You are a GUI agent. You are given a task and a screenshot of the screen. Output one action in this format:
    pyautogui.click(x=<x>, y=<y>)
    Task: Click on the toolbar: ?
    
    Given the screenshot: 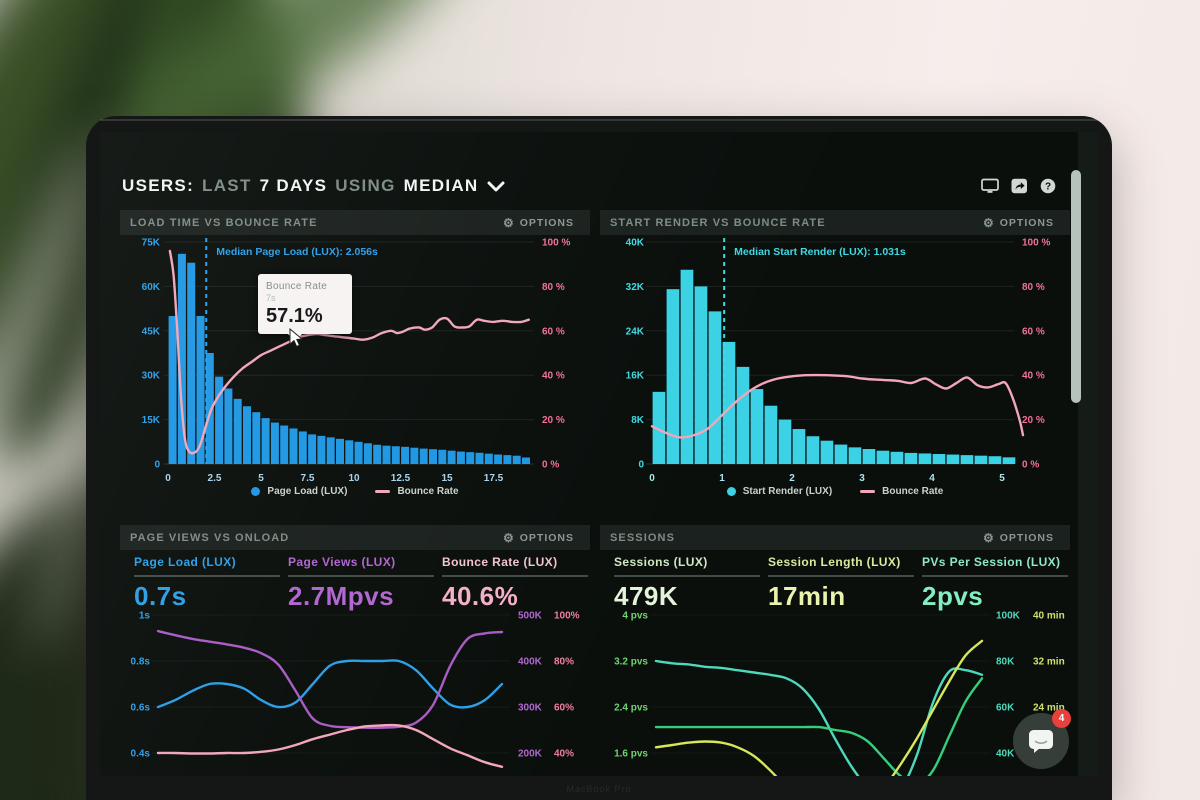 What is the action you would take?
    pyautogui.click(x=1019, y=186)
    